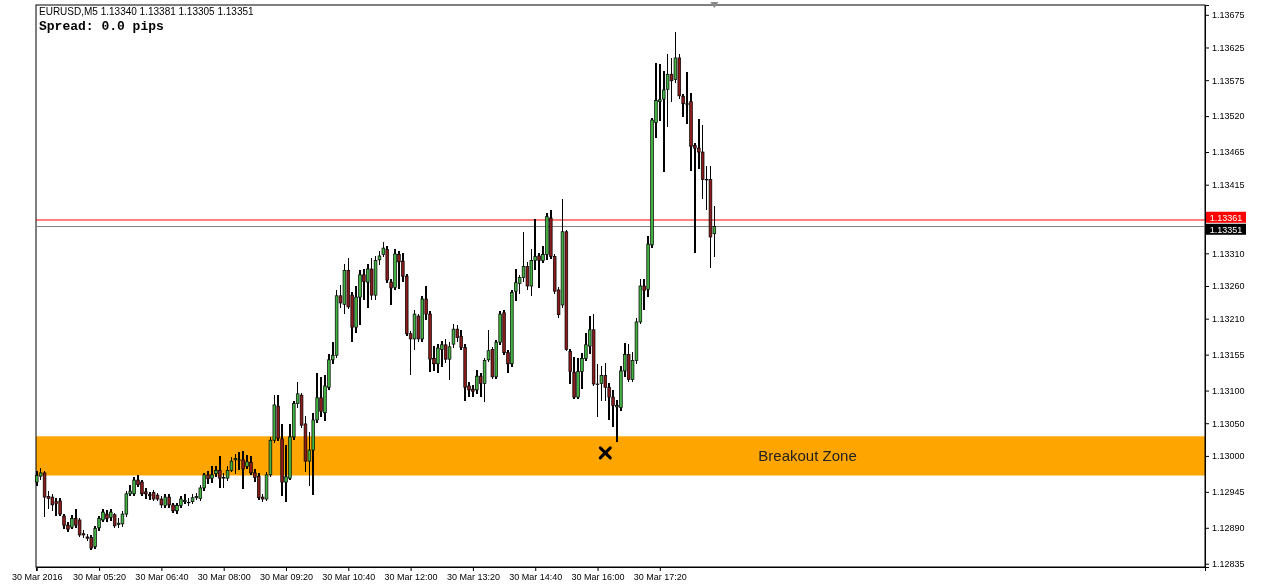  What do you see at coordinates (1228, 423) in the screenshot?
I see `y-tick-label: 1.13050` at bounding box center [1228, 423].